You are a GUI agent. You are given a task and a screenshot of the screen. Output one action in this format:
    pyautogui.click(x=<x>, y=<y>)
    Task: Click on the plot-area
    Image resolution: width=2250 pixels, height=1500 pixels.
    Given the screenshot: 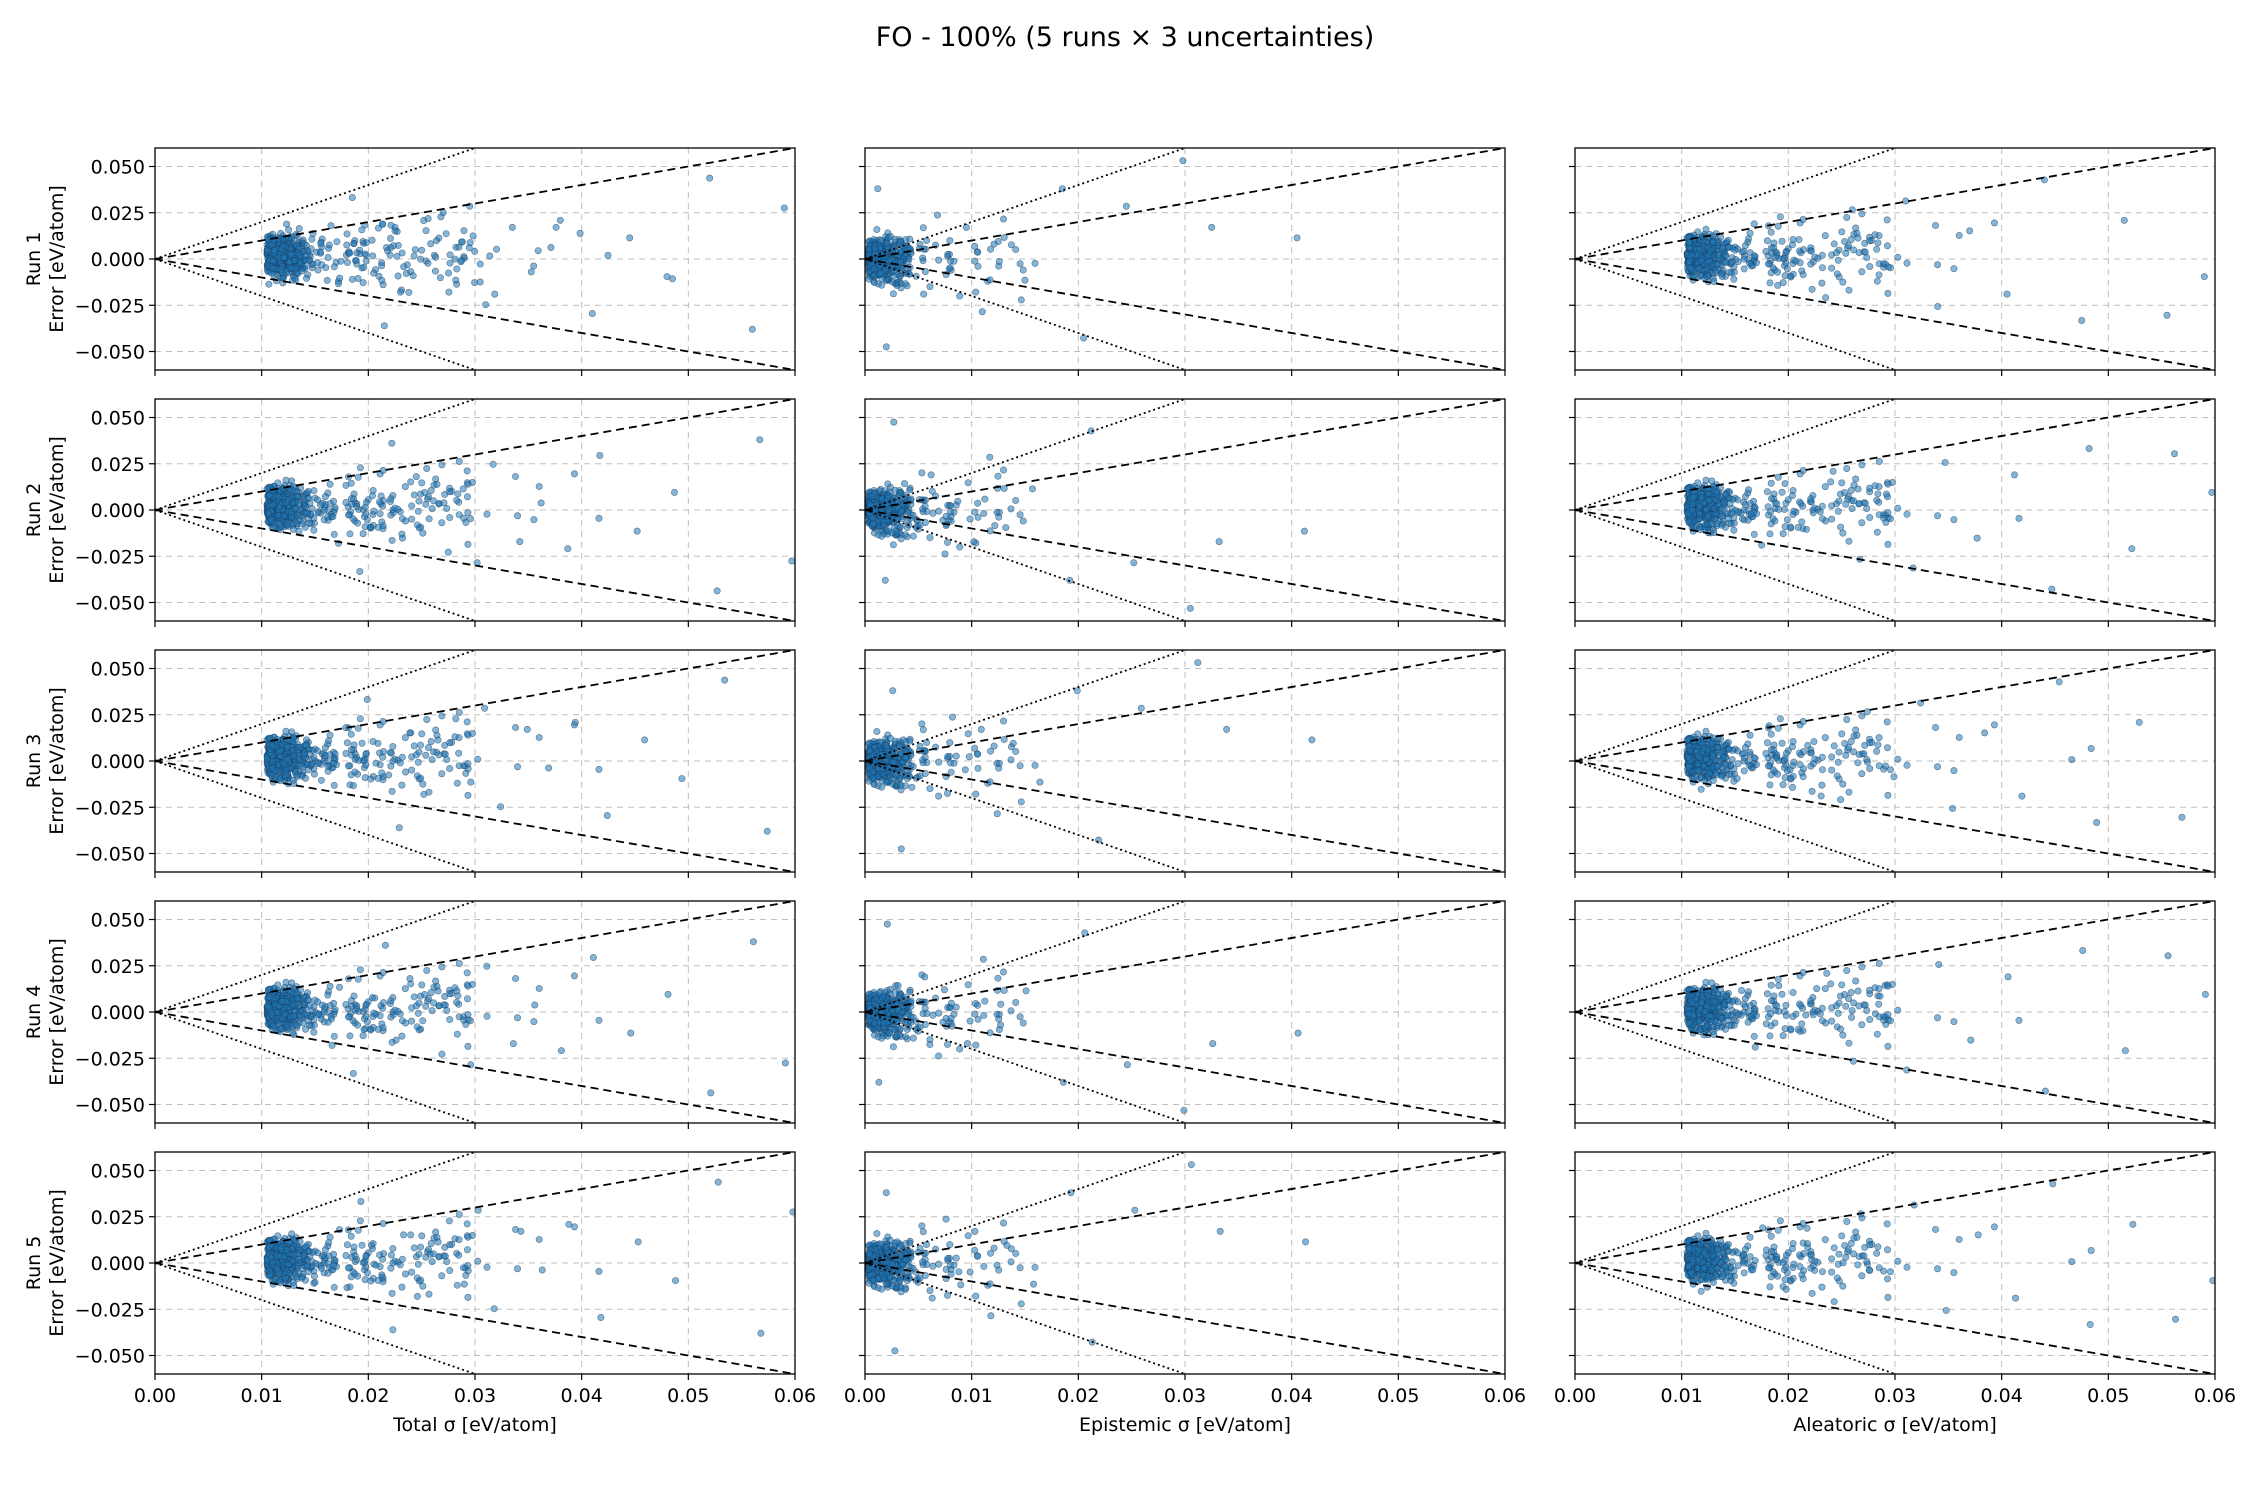 What is the action you would take?
    pyautogui.click(x=475, y=510)
    